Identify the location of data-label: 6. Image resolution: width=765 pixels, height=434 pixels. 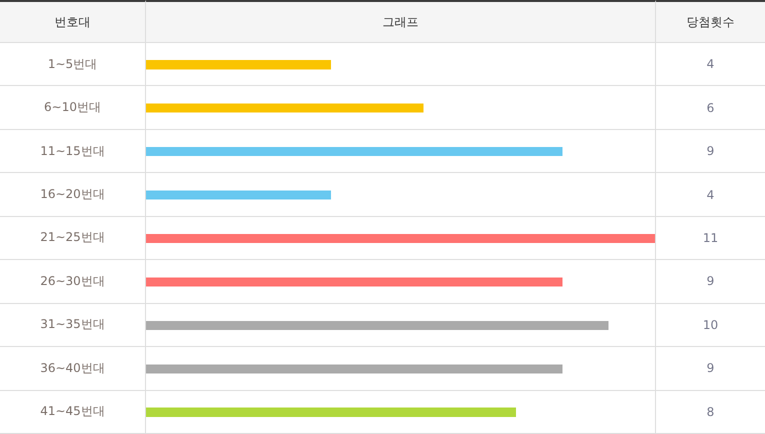
(710, 108).